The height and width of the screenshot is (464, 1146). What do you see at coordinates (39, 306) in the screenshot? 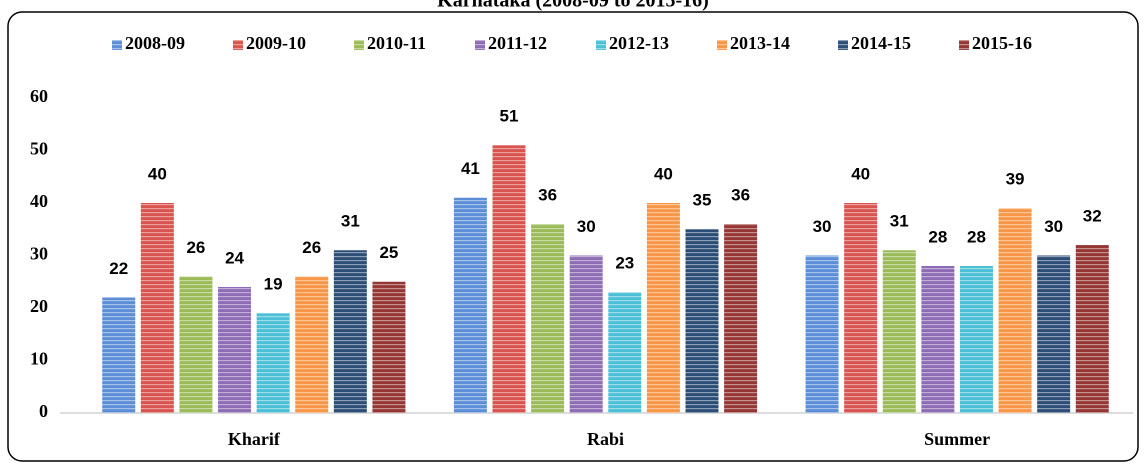
I see `y-tick-label: 20` at bounding box center [39, 306].